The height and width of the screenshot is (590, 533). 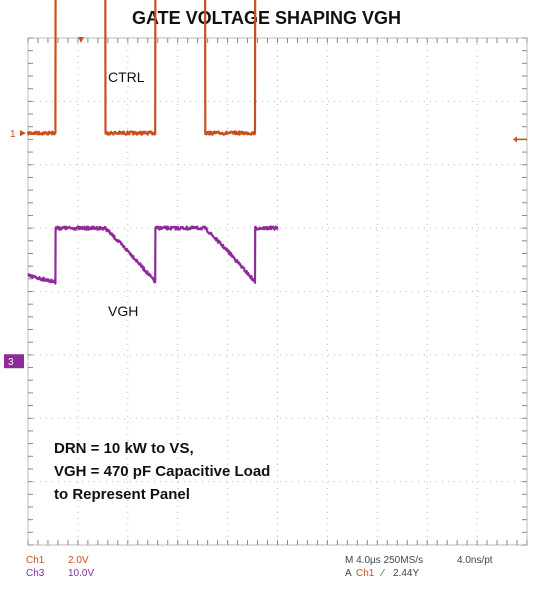 What do you see at coordinates (162, 471) in the screenshot?
I see `annotation-line-2: VGH = 470 pF Capacitive Load` at bounding box center [162, 471].